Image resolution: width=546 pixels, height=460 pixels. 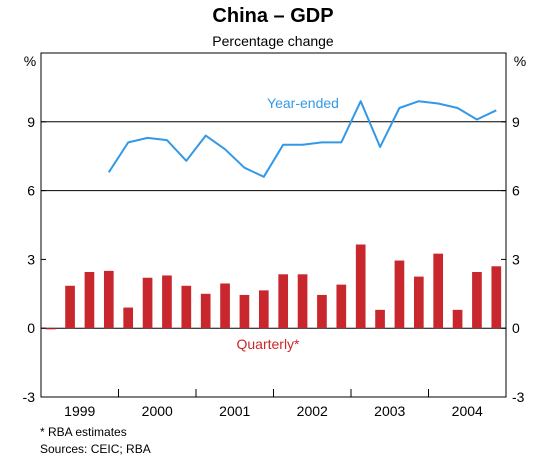 I want to click on bar-q10, so click(x=225, y=306).